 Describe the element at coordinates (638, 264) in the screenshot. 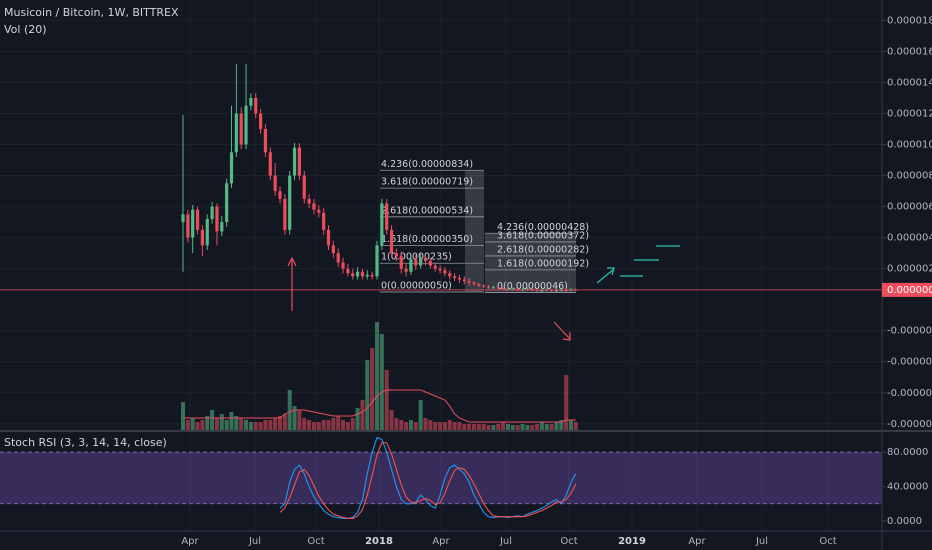

I see `green-annotations` at that location.